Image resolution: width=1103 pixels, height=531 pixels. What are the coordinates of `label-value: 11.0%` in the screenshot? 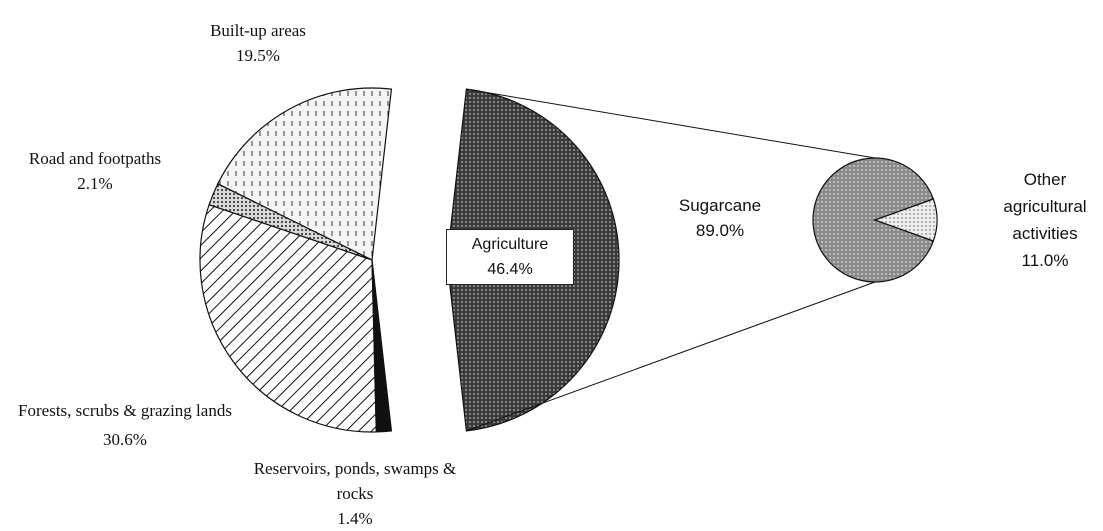 It's located at (1045, 260).